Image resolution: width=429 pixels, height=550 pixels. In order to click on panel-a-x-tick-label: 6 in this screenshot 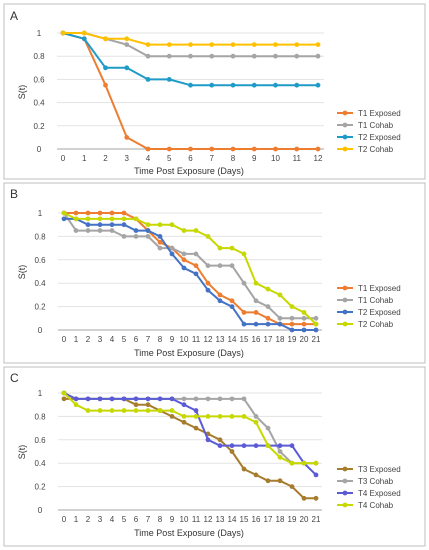, I will do `click(190, 158)`.